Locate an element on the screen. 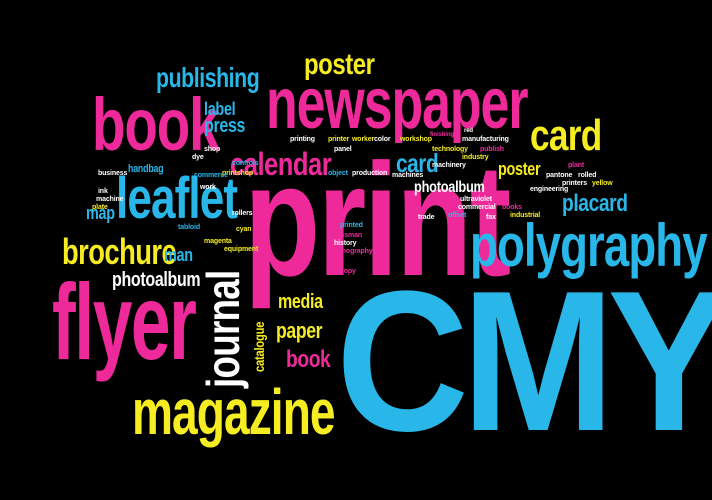 The height and width of the screenshot is (500, 712). word-copy: copy is located at coordinates (348, 271).